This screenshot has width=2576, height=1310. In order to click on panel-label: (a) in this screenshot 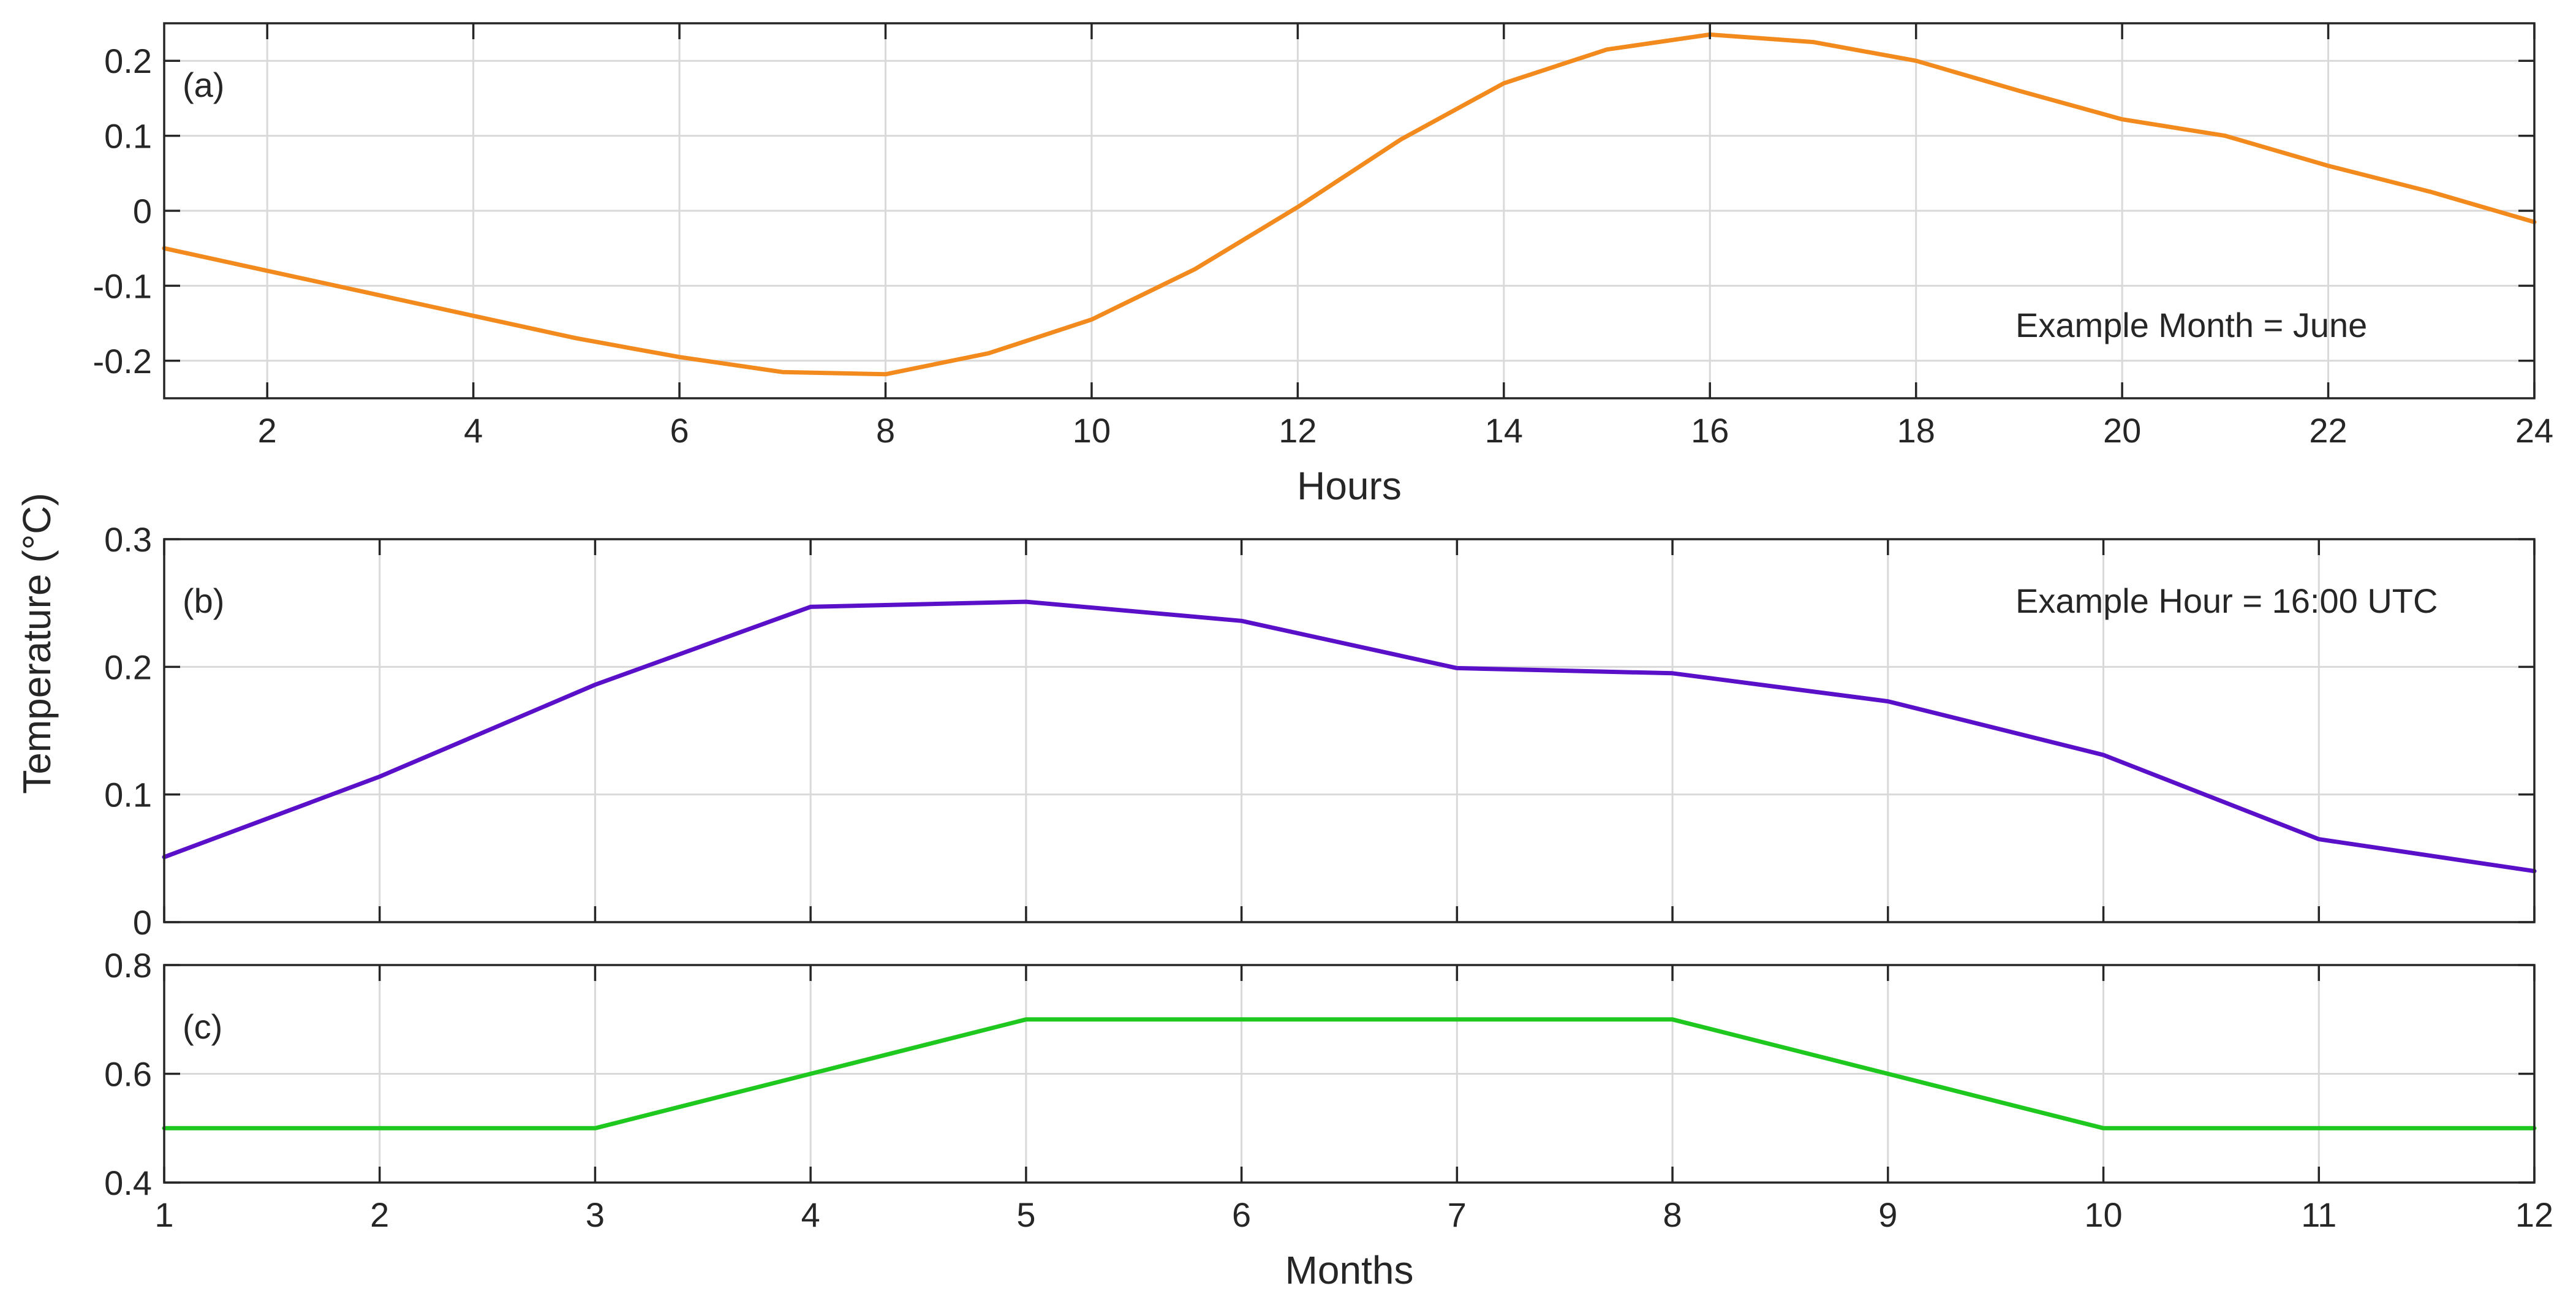, I will do `click(203, 85)`.